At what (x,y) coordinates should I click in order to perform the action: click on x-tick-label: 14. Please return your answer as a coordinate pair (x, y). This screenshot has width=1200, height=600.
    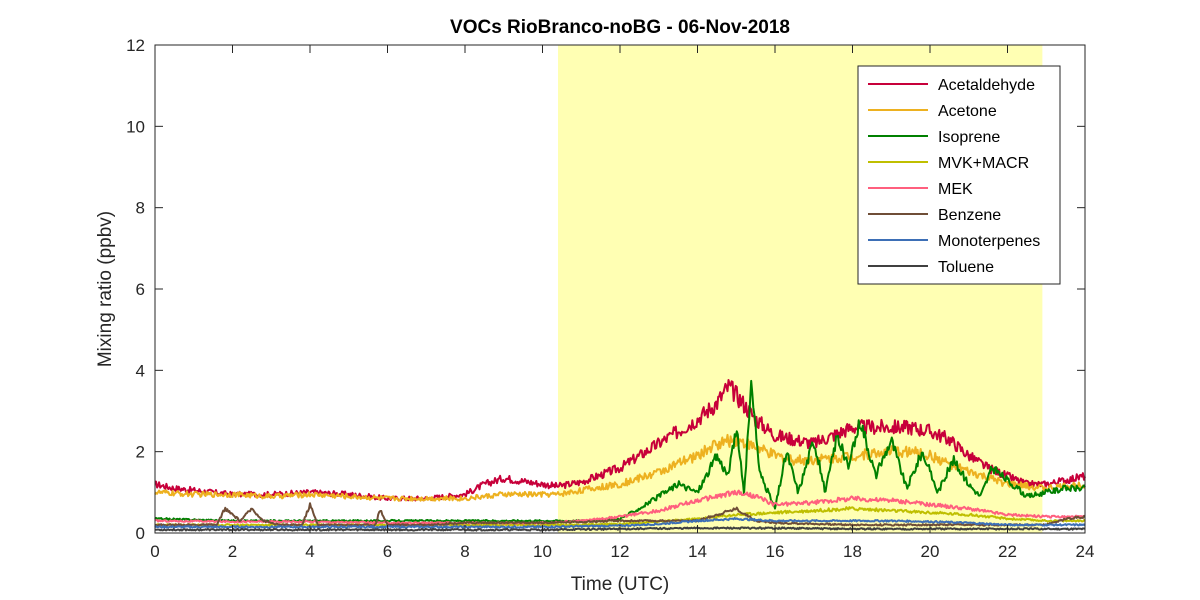
    Looking at the image, I should click on (697, 551).